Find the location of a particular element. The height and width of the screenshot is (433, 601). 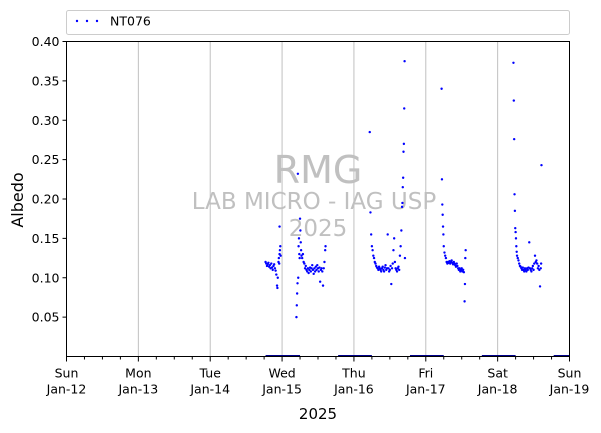

y-axis: 0.05 0.10 0.15 0.20 0.25 0.30 0.35 0.40 is located at coordinates (49, 179).